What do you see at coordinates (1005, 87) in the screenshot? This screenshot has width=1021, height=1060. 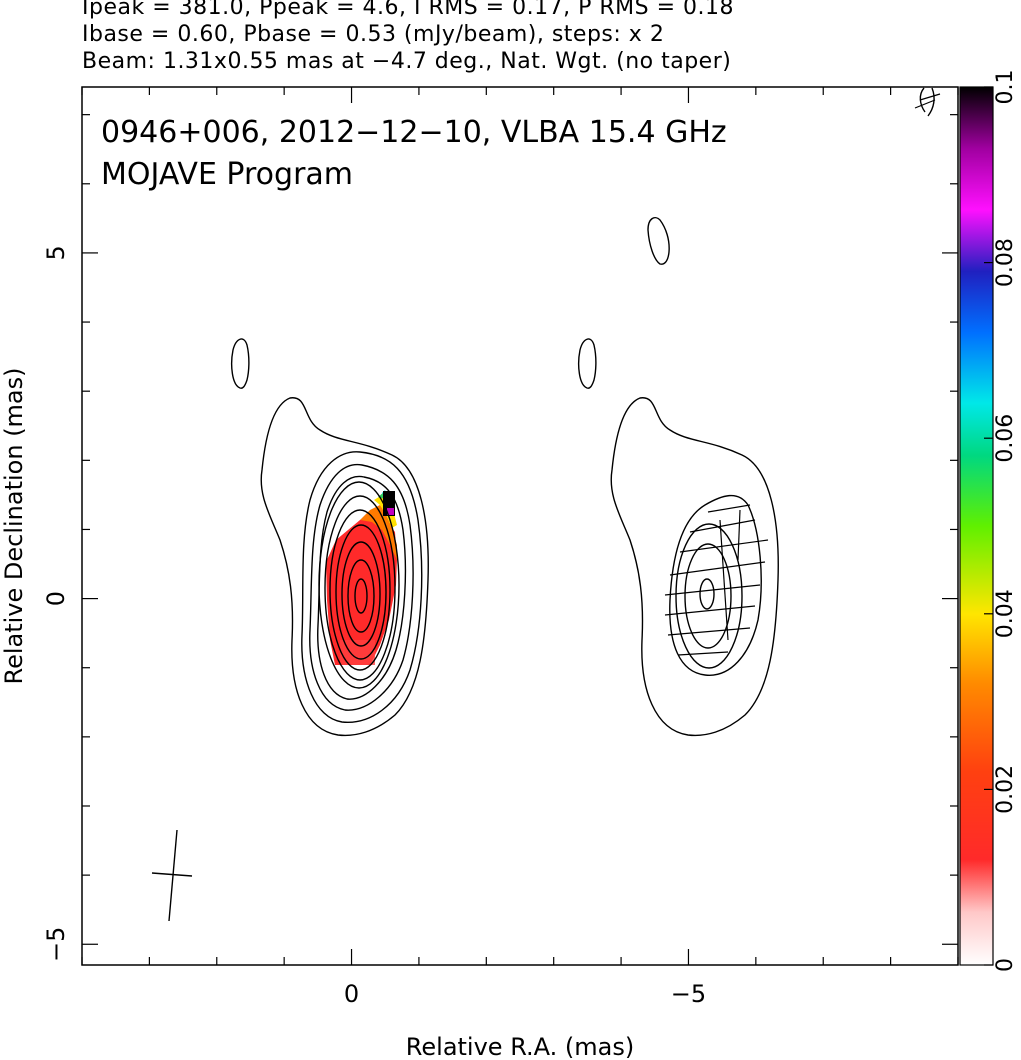 I see `colorbar-tick-label: 0.1` at bounding box center [1005, 87].